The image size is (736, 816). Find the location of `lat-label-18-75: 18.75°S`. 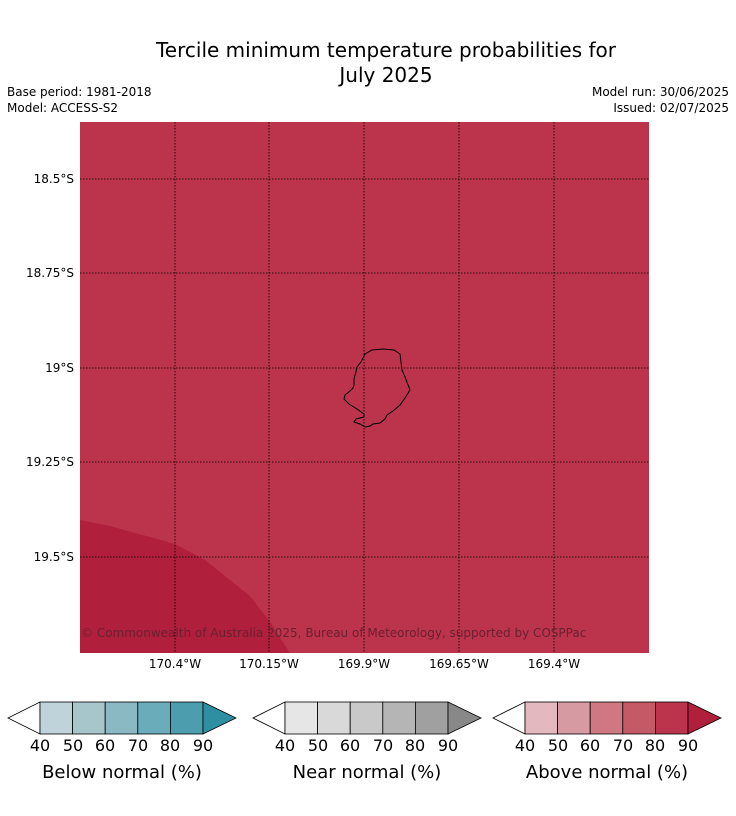

lat-label-18-75: 18.75°S is located at coordinates (50, 273).